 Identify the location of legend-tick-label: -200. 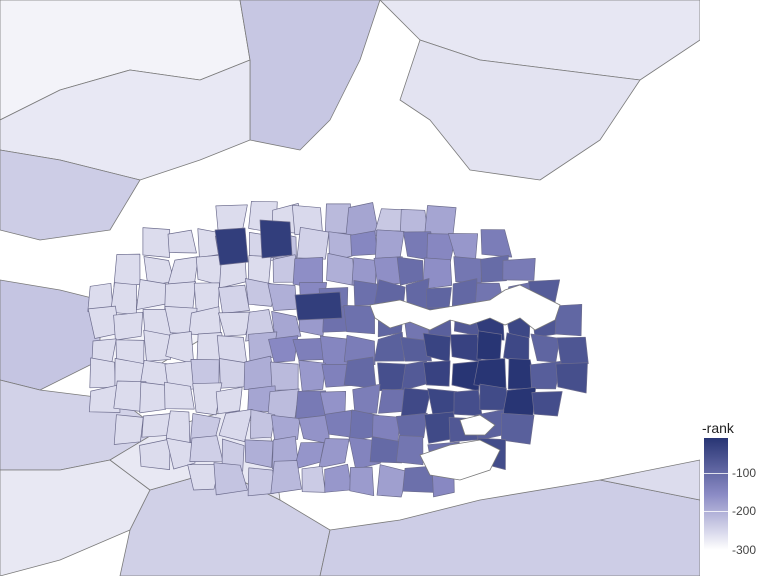
(744, 511).